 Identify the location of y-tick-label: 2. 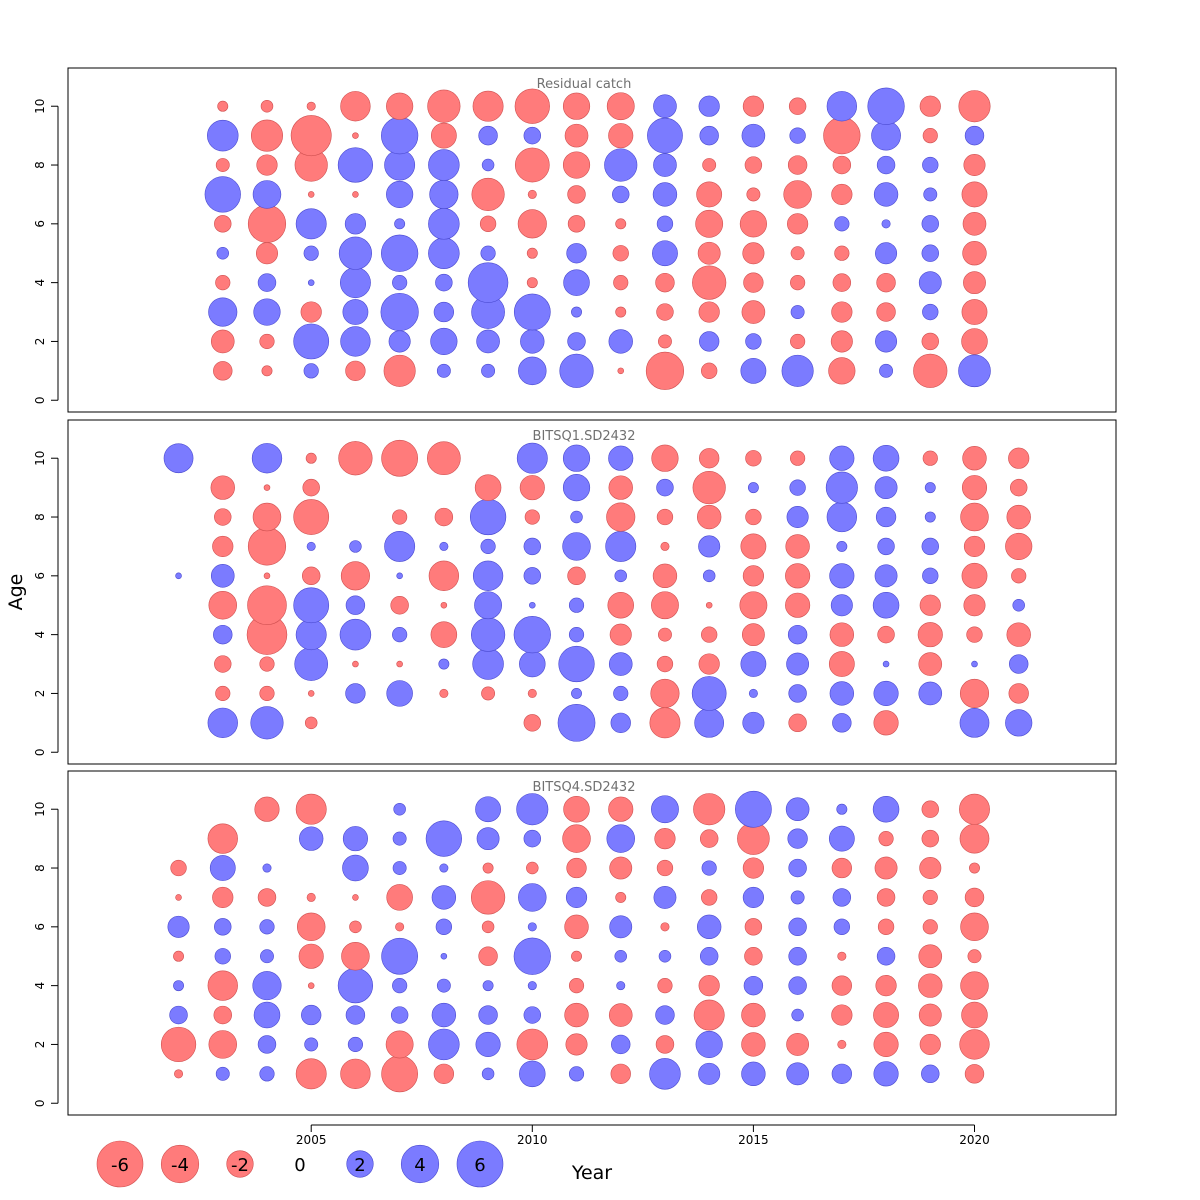
(40, 1045).